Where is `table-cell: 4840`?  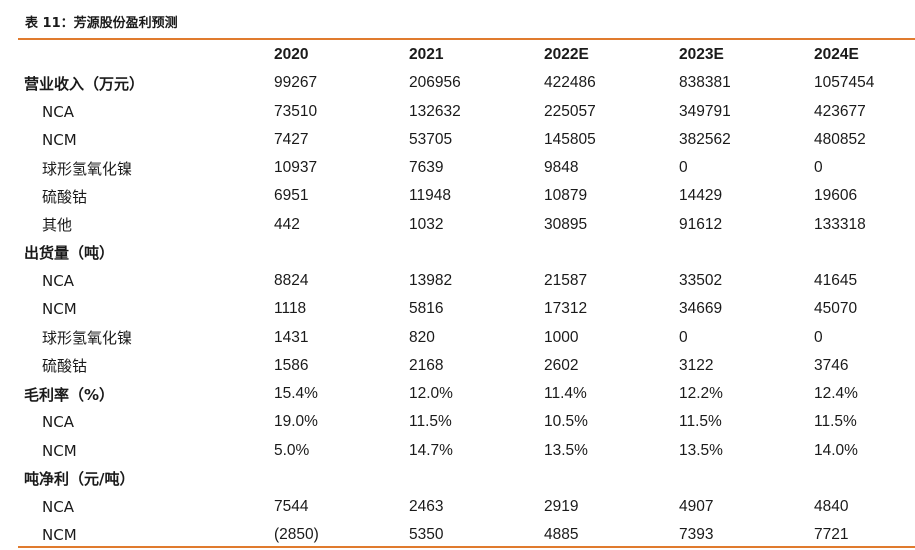
table-cell: 4840 is located at coordinates (831, 507).